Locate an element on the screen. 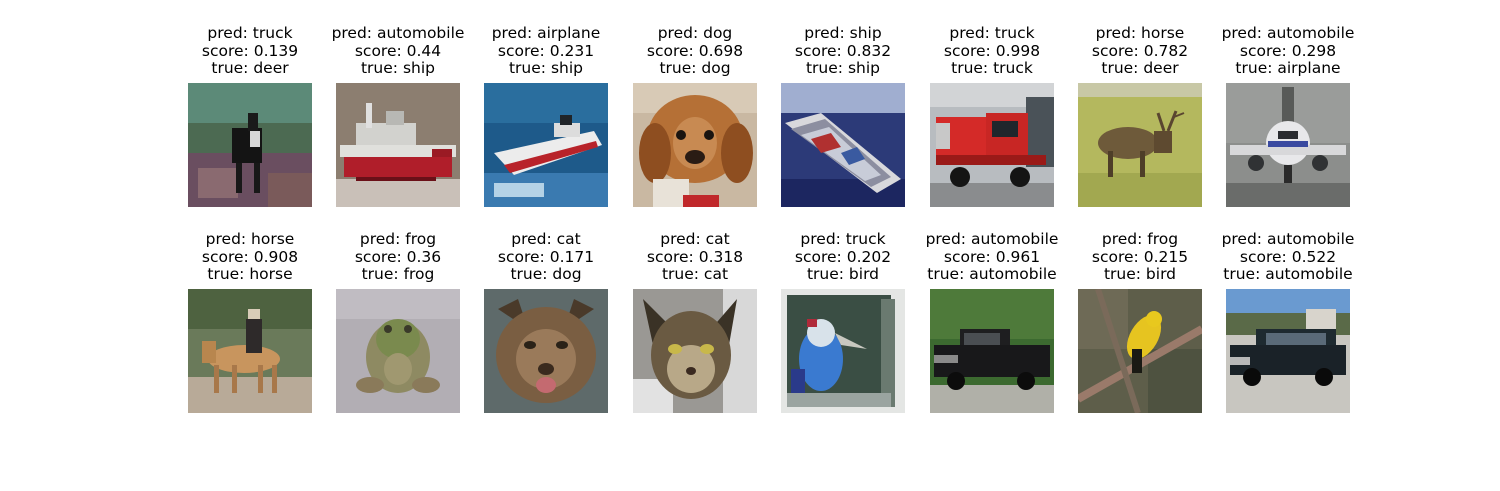 The width and height of the screenshot is (1500, 491). cell-caption: pred: frog score: 0.215 true: bird is located at coordinates (1140, 257).